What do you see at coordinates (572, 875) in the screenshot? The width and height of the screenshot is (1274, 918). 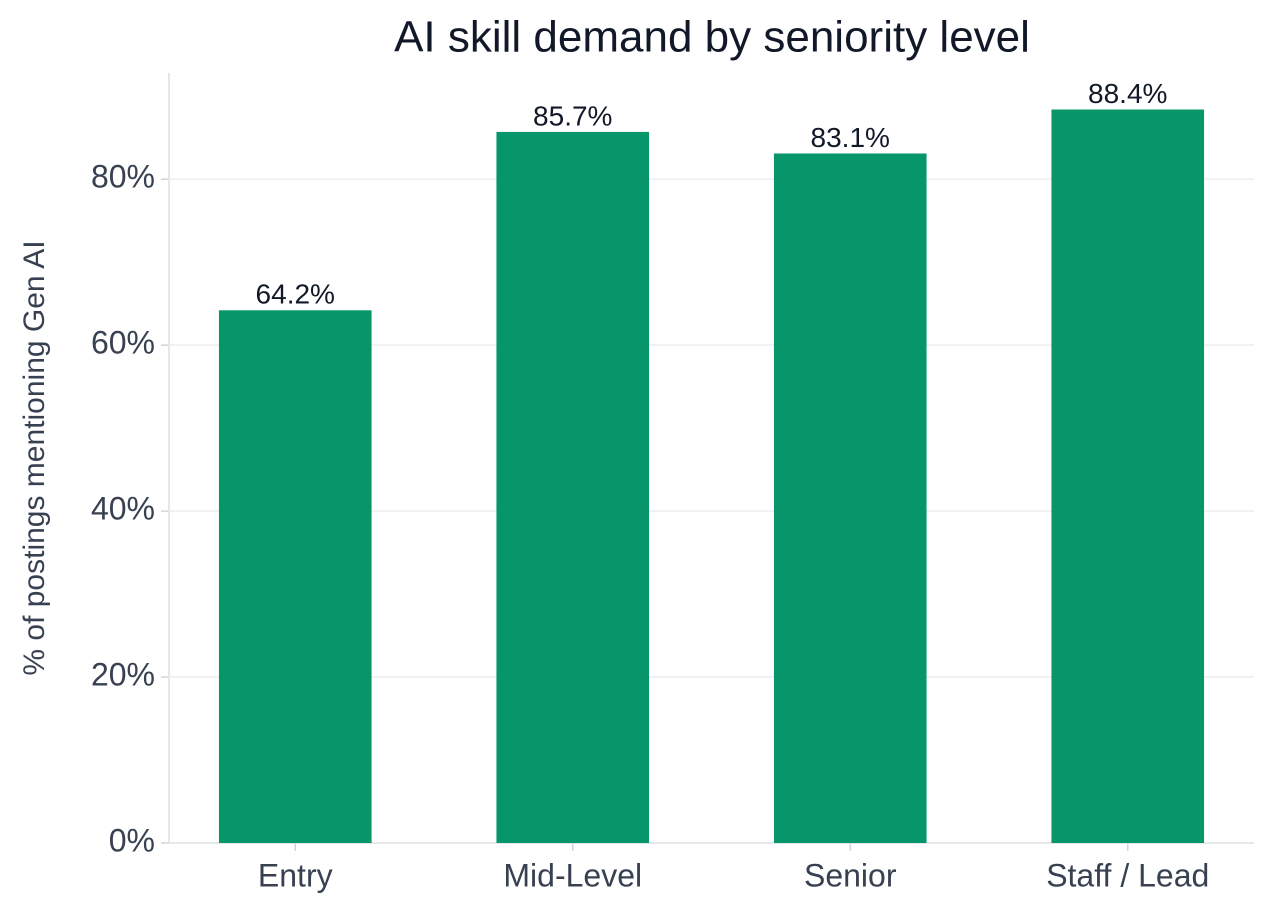 I see `x-tick-label: Mid-Level` at bounding box center [572, 875].